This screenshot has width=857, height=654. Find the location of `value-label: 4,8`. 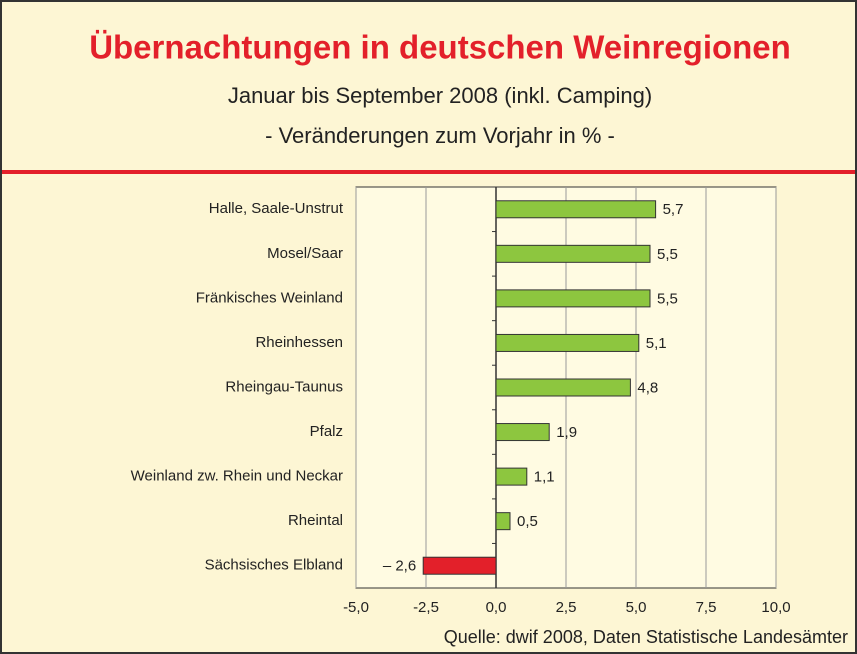

value-label: 4,8 is located at coordinates (647, 387).